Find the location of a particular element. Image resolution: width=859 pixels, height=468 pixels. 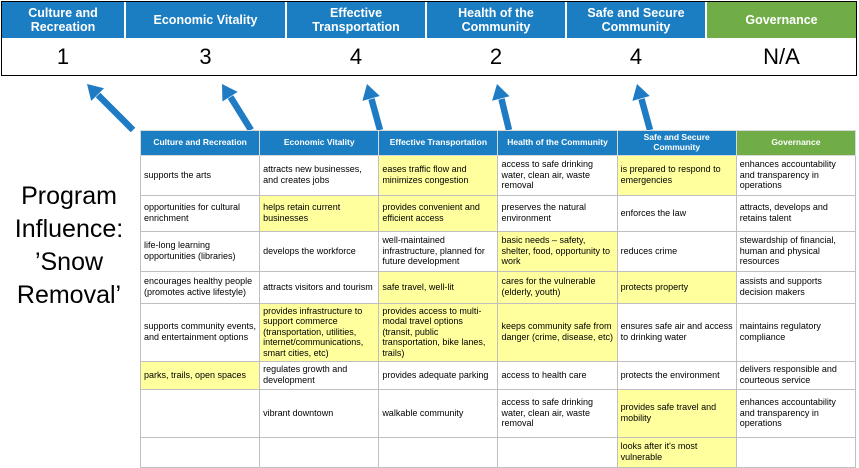

matrix-cell: enforces the law is located at coordinates (676, 213).